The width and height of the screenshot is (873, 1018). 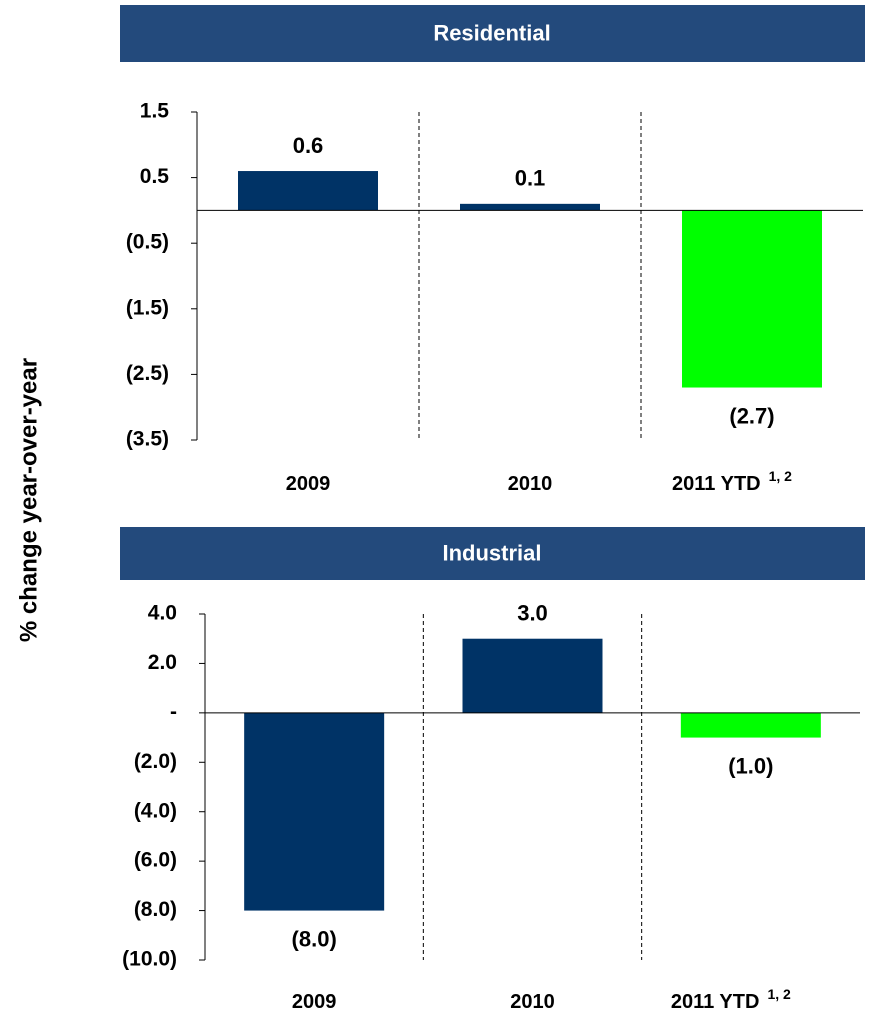 I want to click on data-label: (1.0), so click(x=750, y=765).